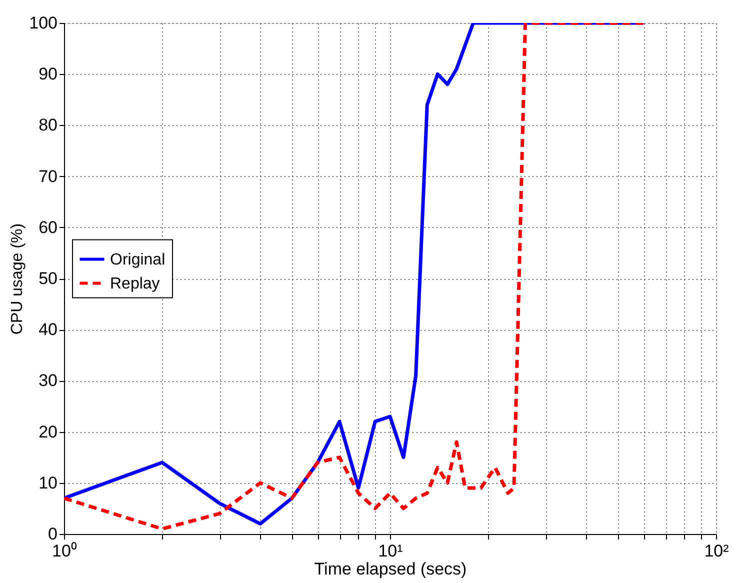 The image size is (749, 583). I want to click on y-tick-label: 30, so click(48, 380).